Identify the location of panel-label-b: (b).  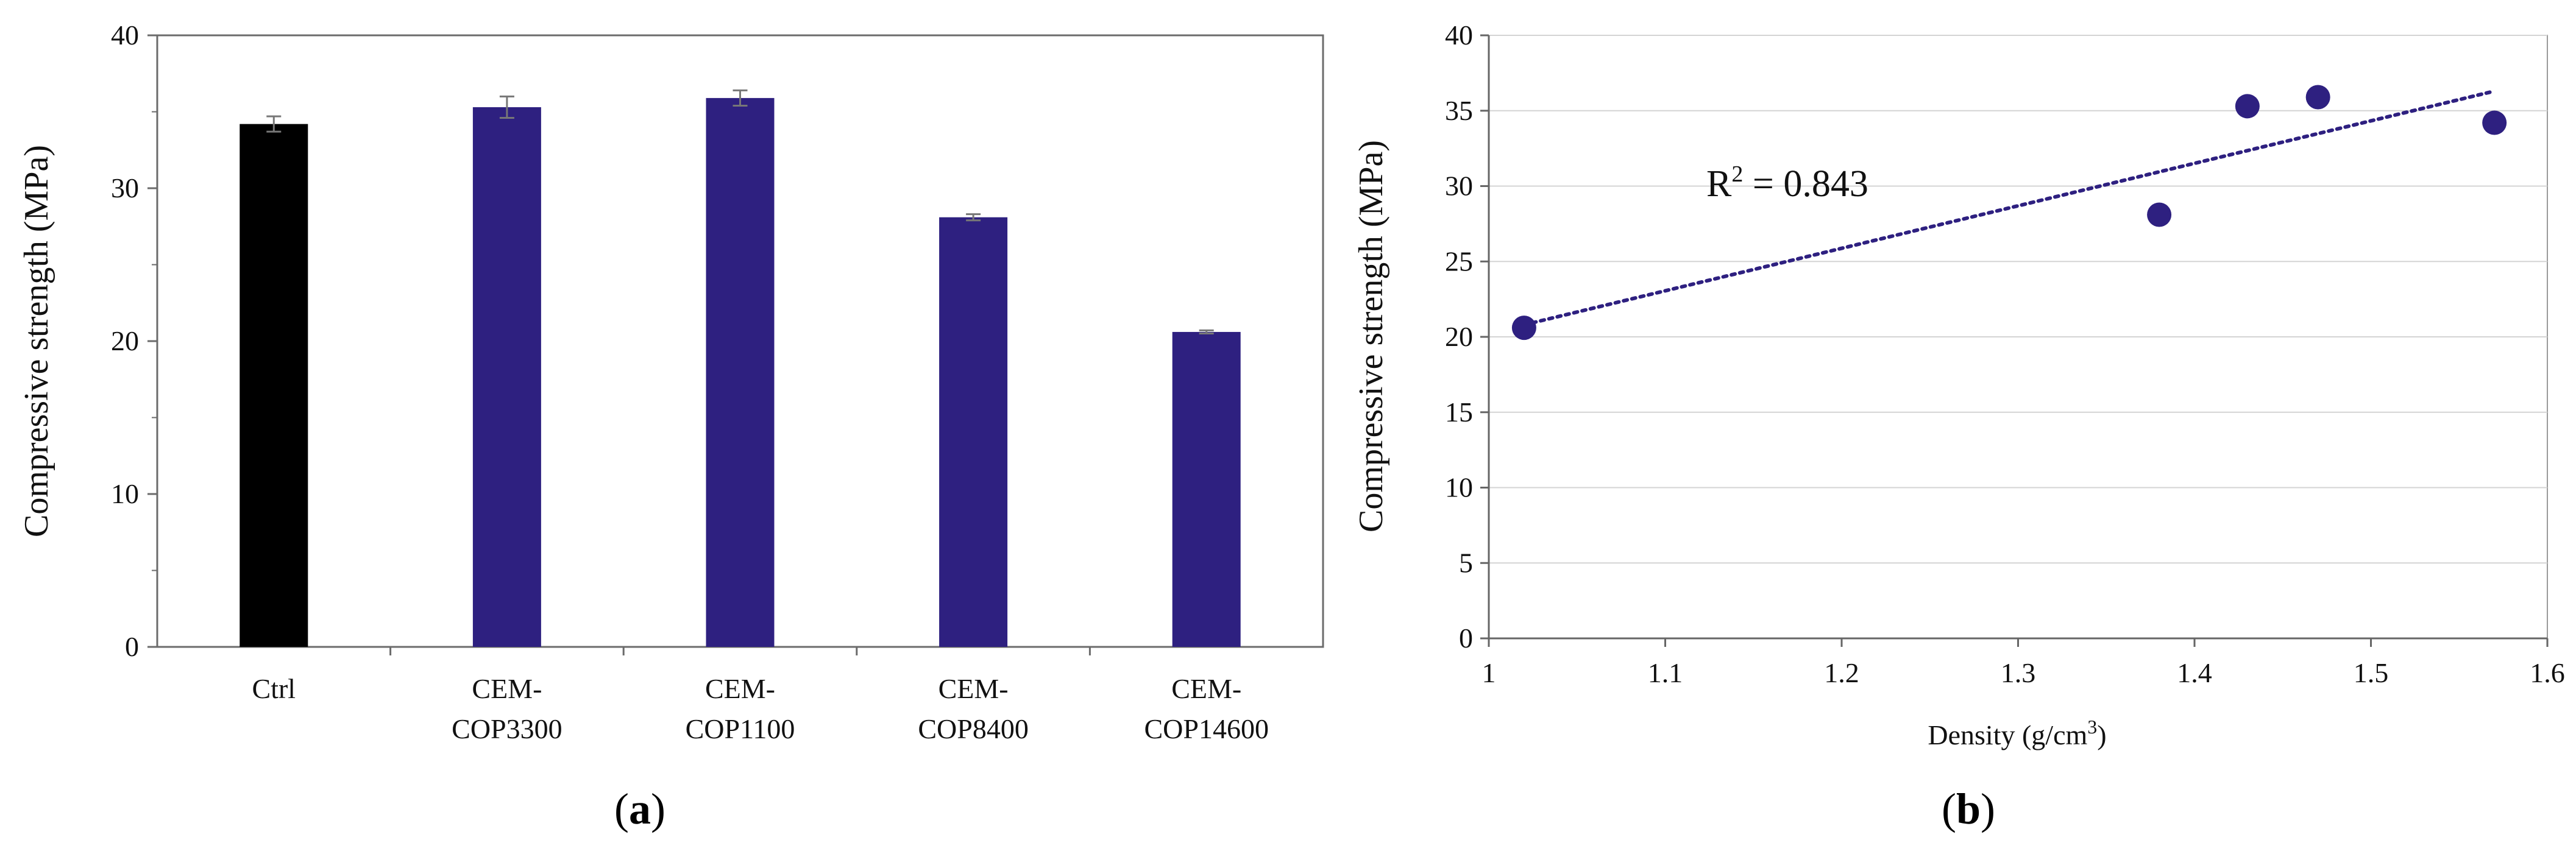
(1969, 809).